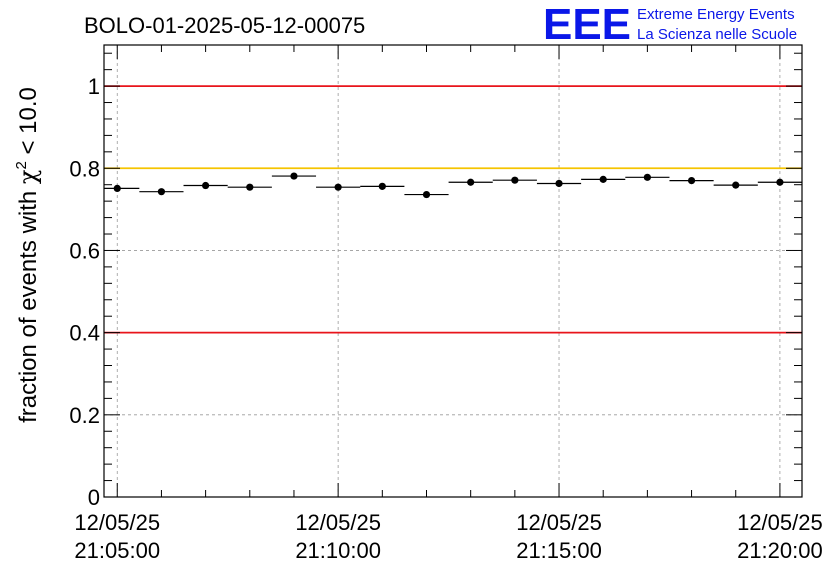 The height and width of the screenshot is (572, 836). Describe the element at coordinates (587, 24) in the screenshot. I see `logo-mark: EEE` at that location.